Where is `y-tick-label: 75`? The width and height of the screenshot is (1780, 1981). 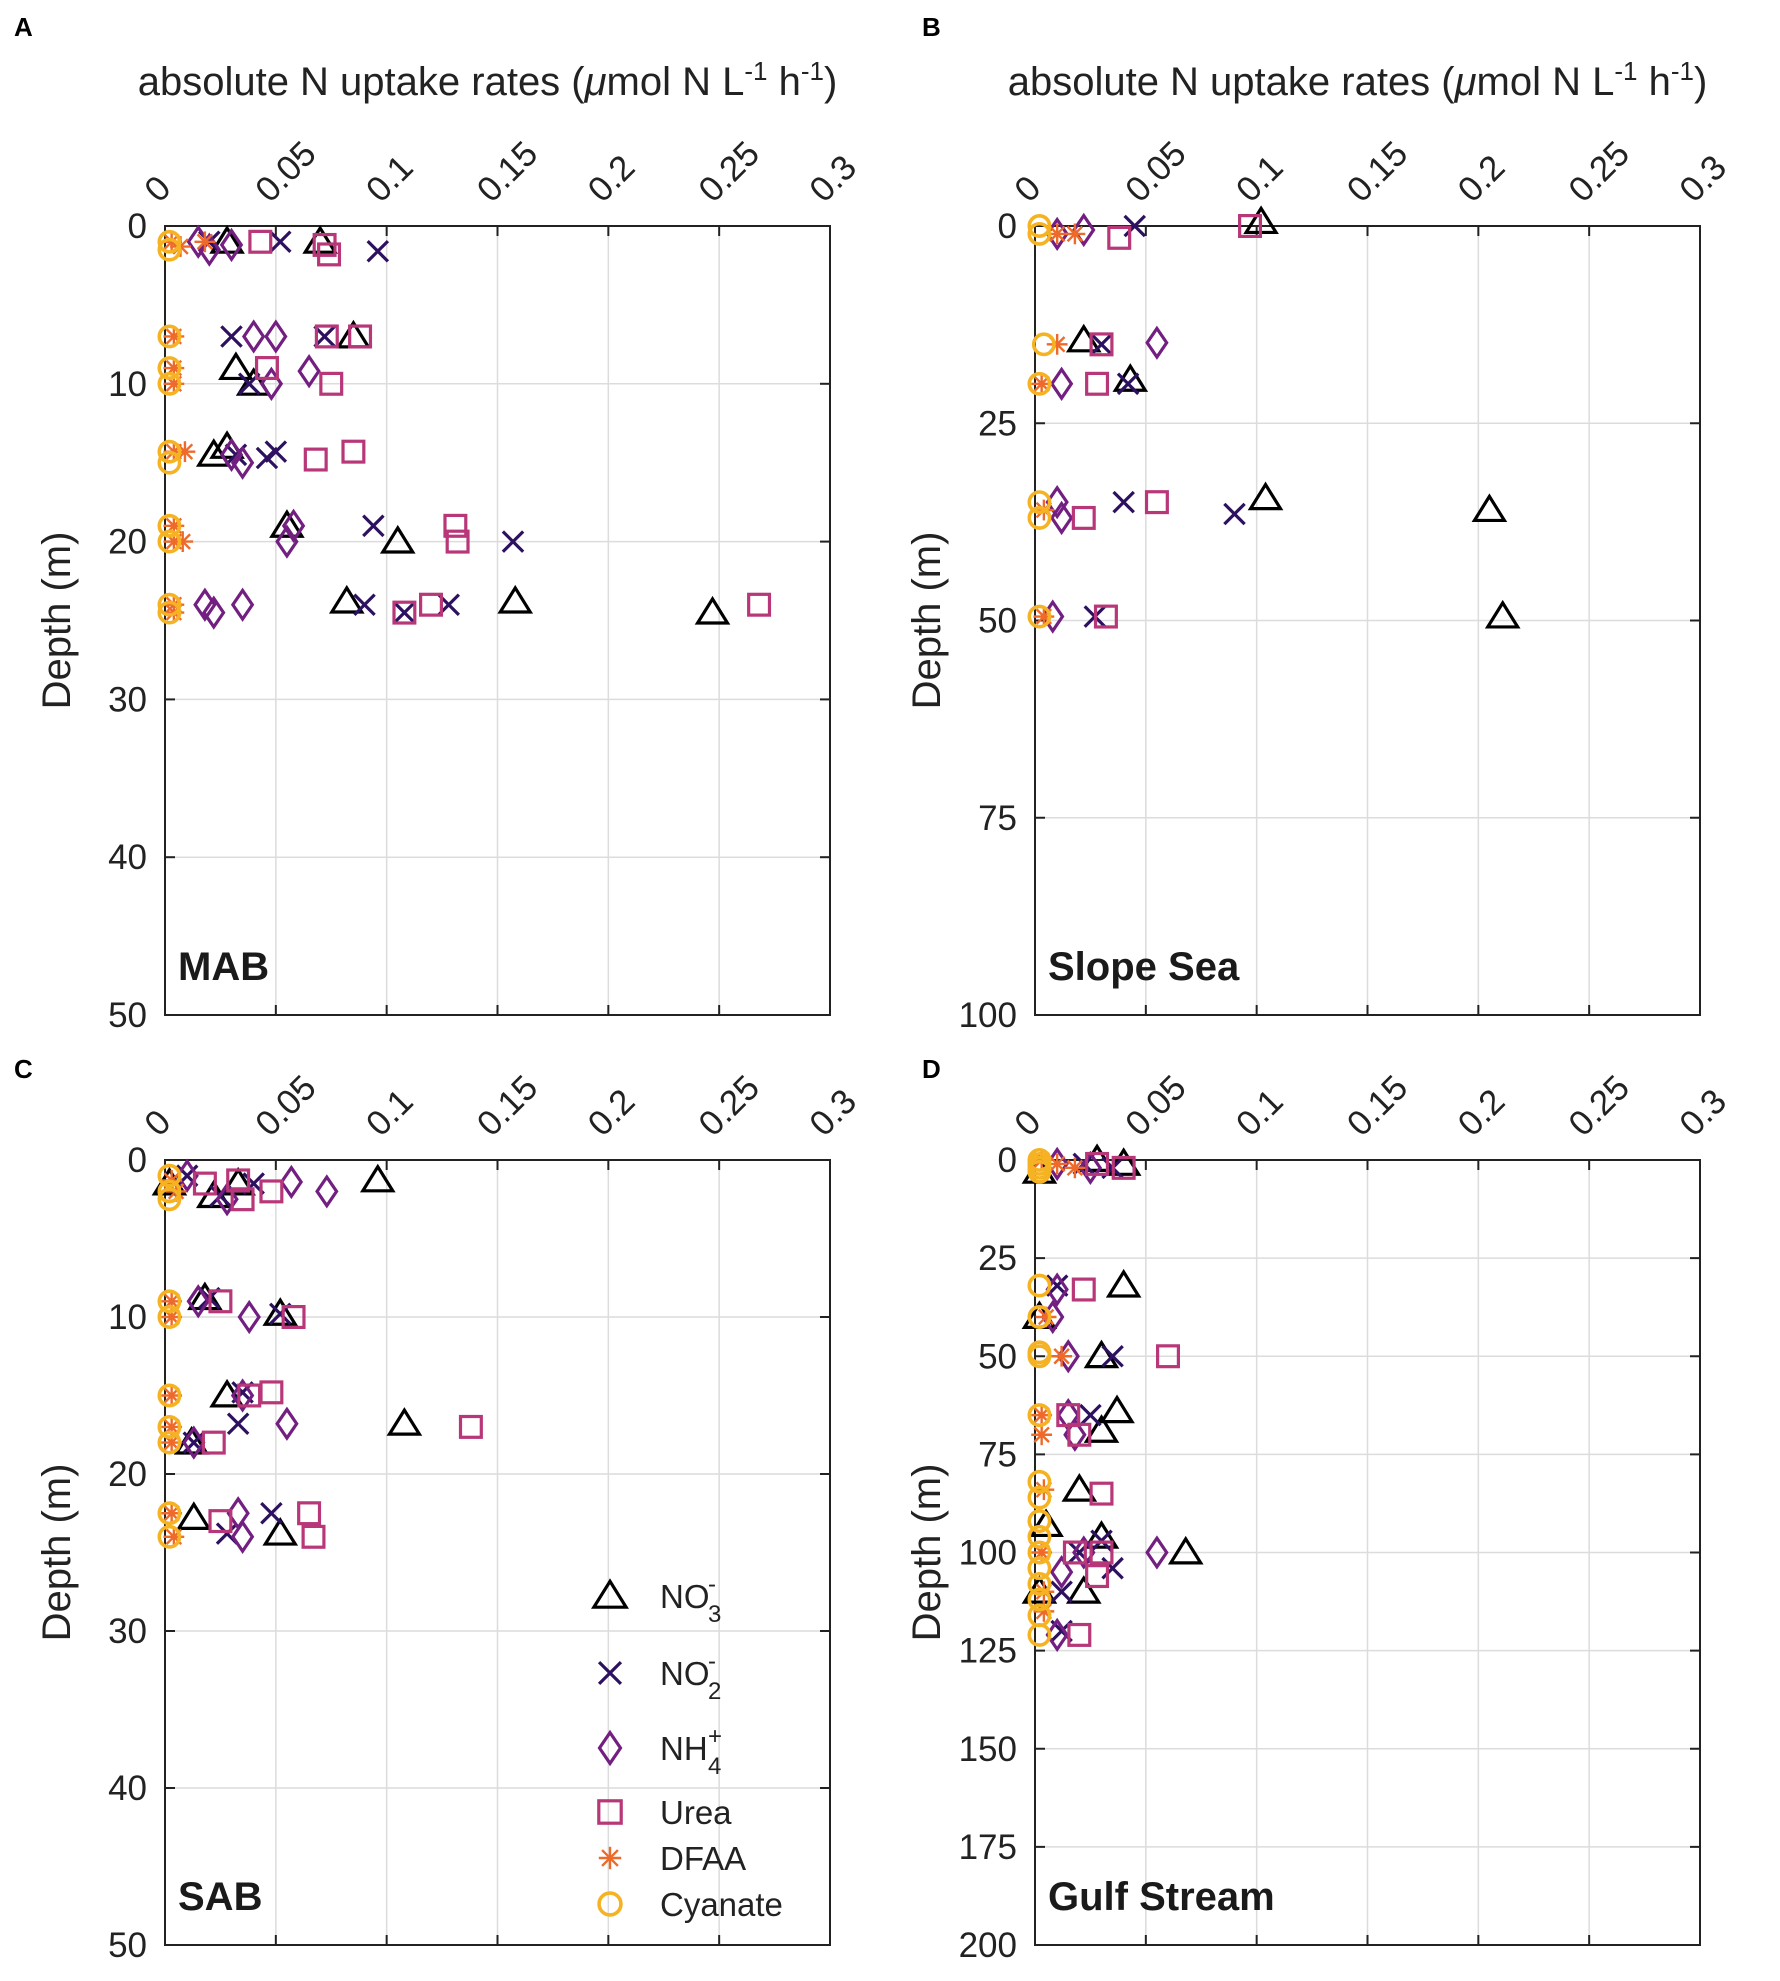 y-tick-label: 75 is located at coordinates (997, 818).